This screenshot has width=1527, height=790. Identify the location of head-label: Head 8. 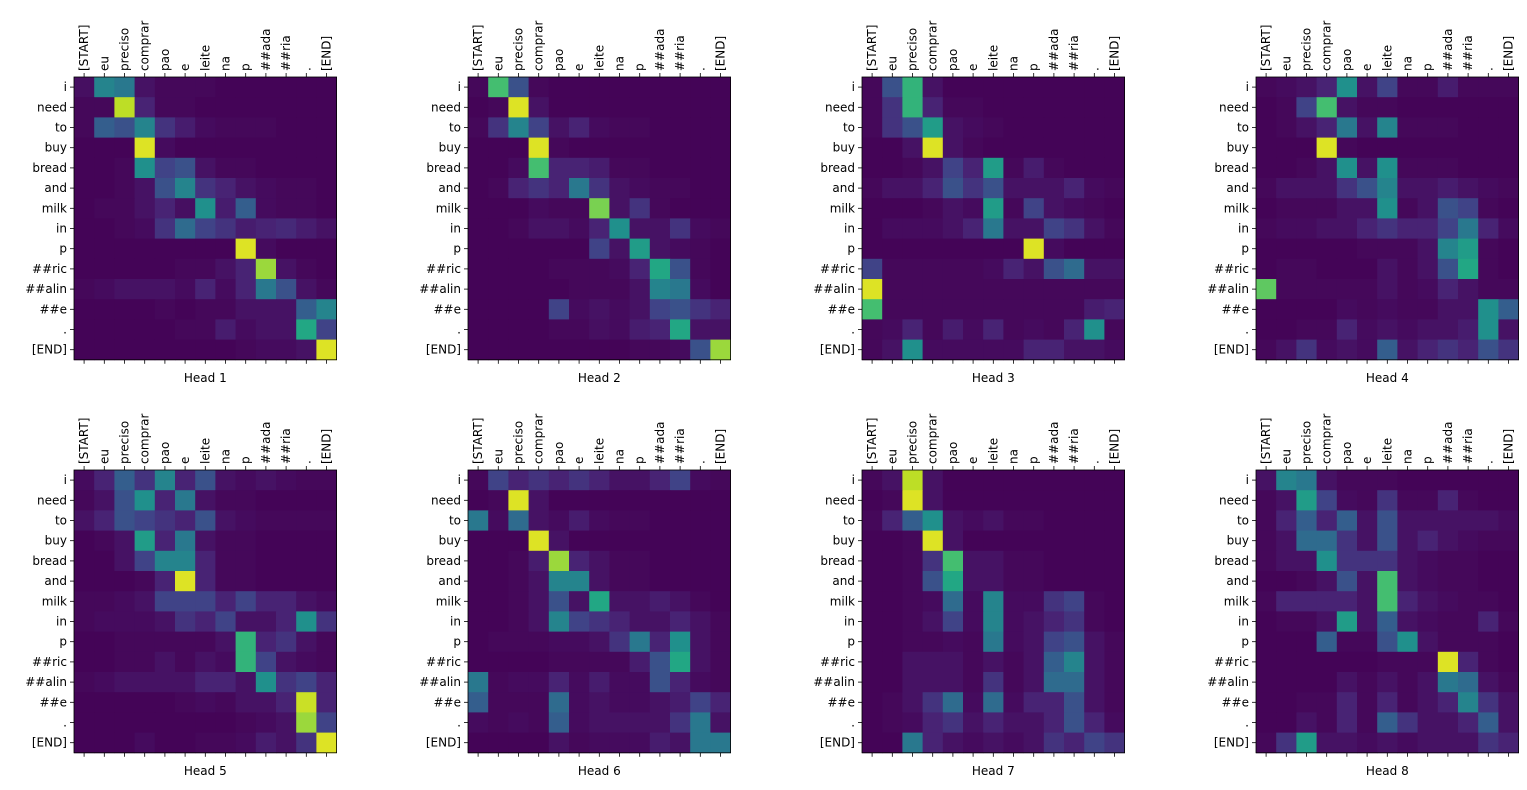
(1387, 771).